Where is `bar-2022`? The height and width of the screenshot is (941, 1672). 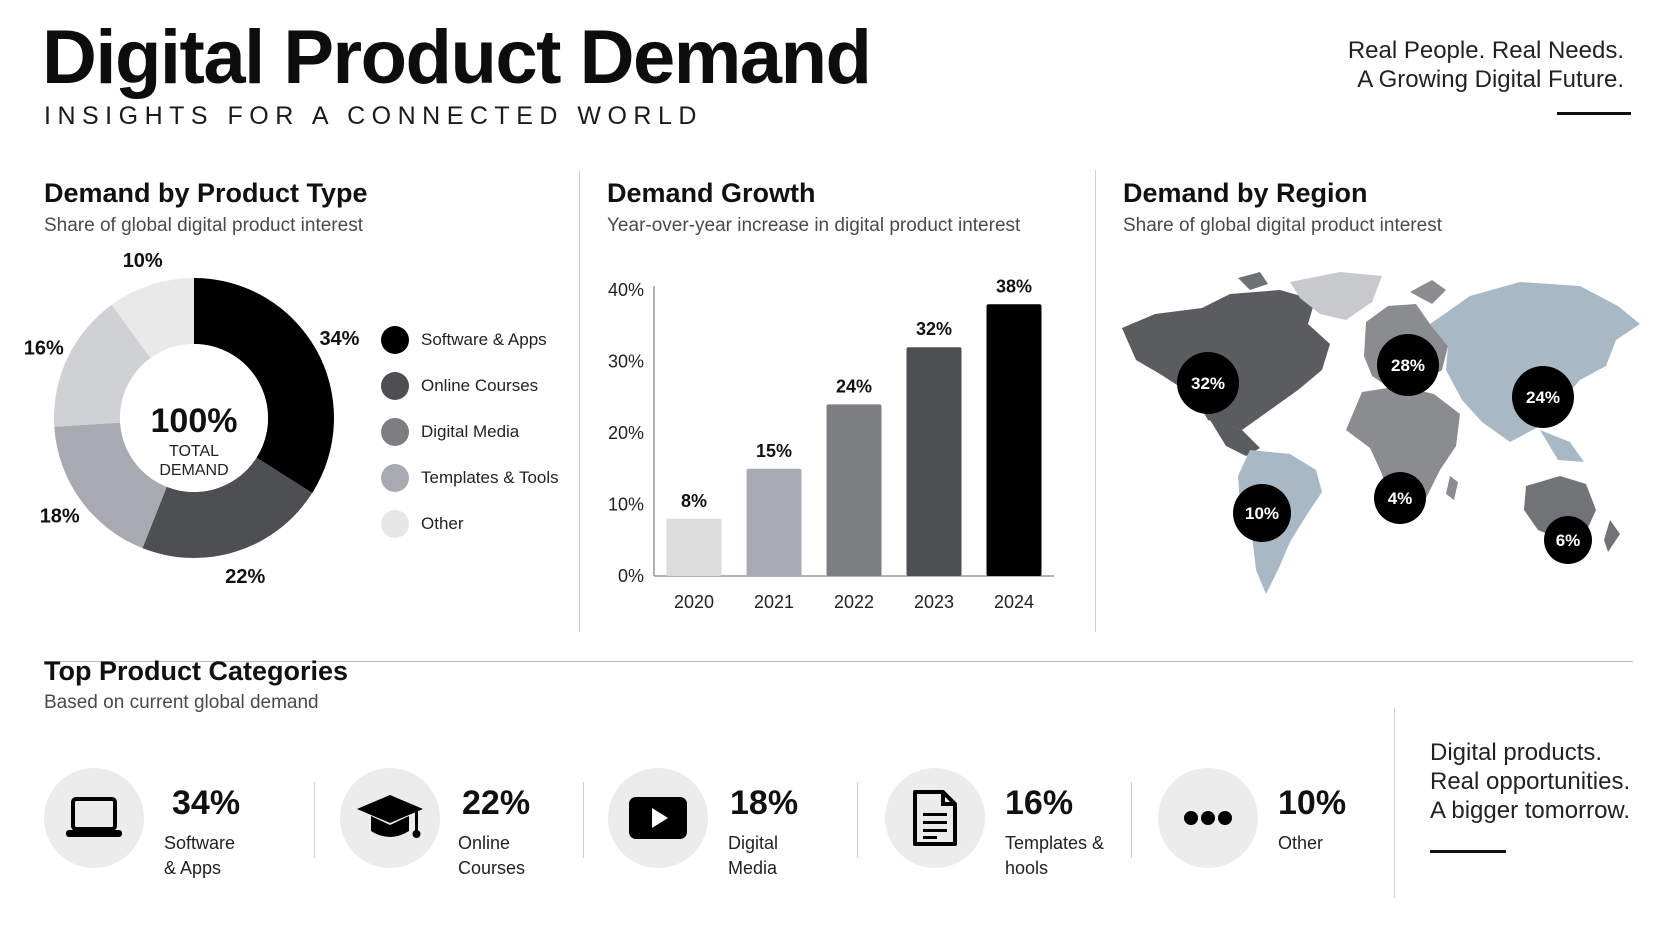
bar-2022 is located at coordinates (854, 490).